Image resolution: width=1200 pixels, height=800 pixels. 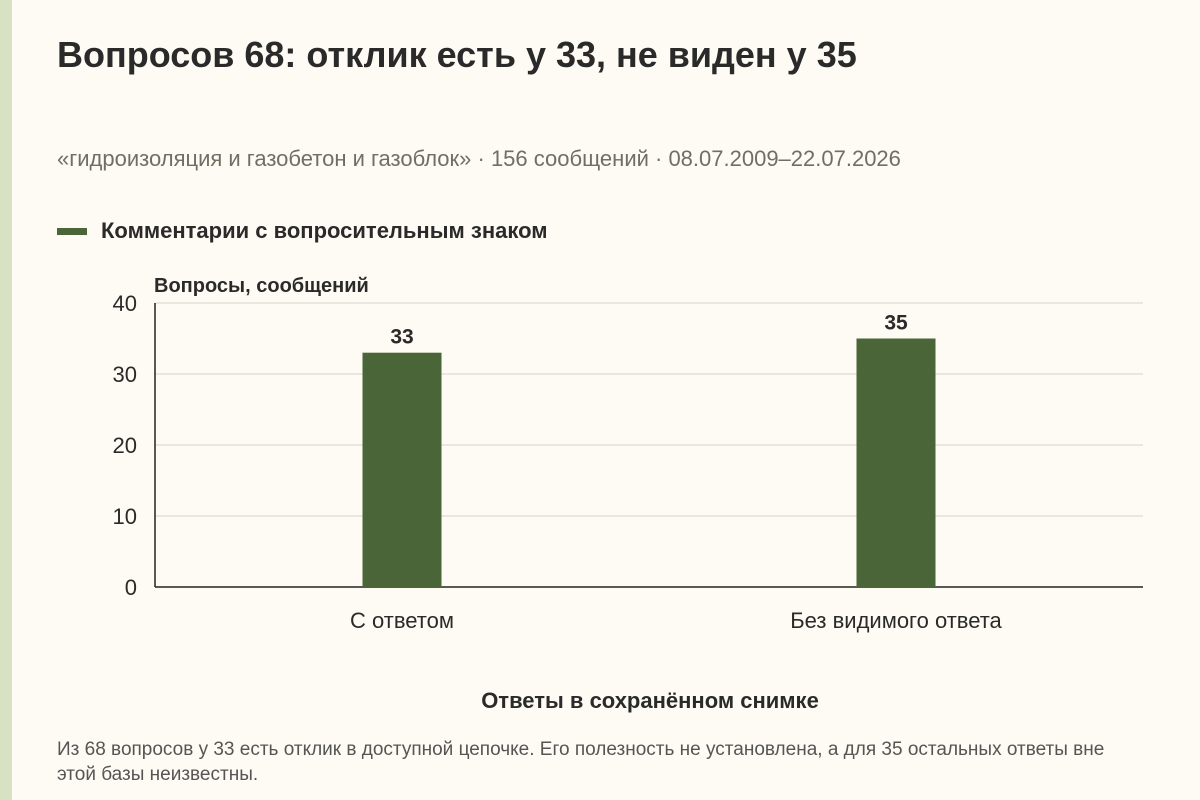 What do you see at coordinates (649, 330) in the screenshot?
I see `data-labels: 33 35` at bounding box center [649, 330].